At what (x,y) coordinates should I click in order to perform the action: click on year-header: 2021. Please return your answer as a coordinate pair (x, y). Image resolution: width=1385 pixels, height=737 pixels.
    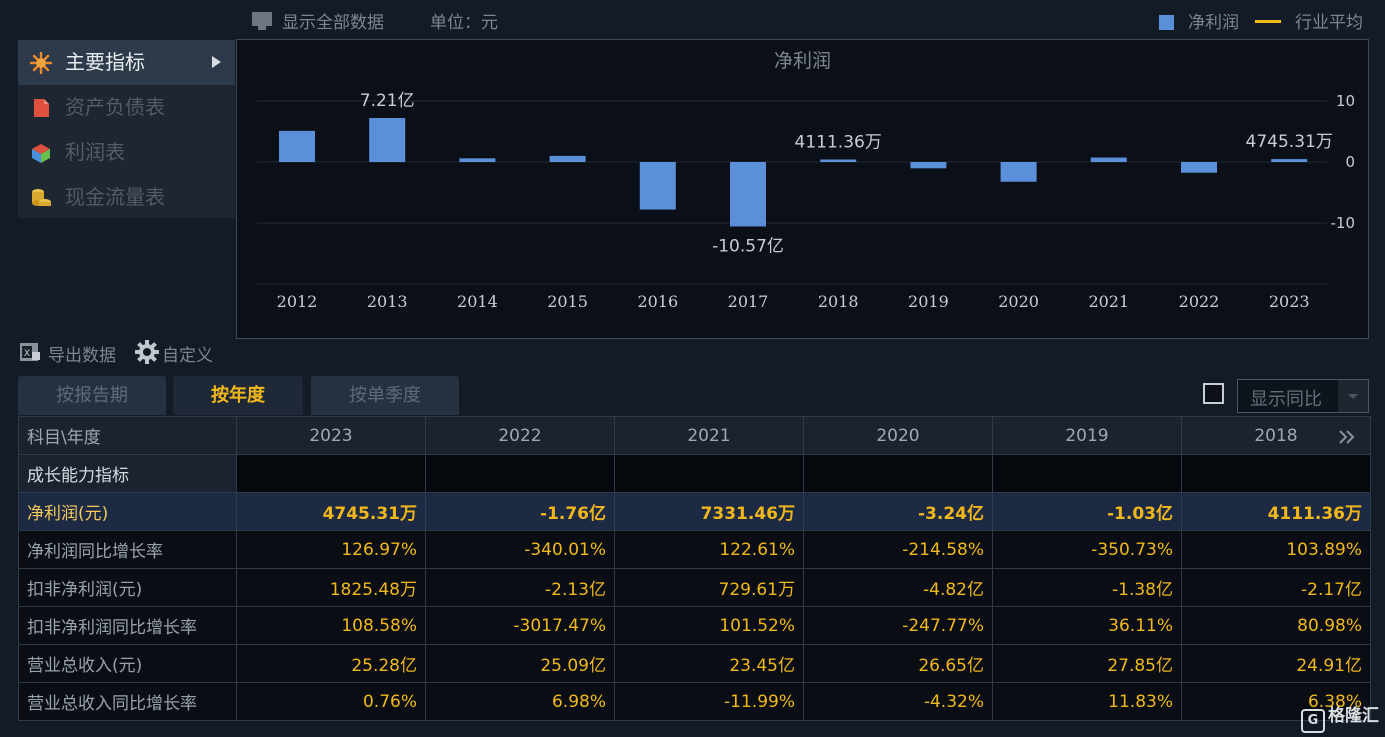
    Looking at the image, I should click on (709, 435).